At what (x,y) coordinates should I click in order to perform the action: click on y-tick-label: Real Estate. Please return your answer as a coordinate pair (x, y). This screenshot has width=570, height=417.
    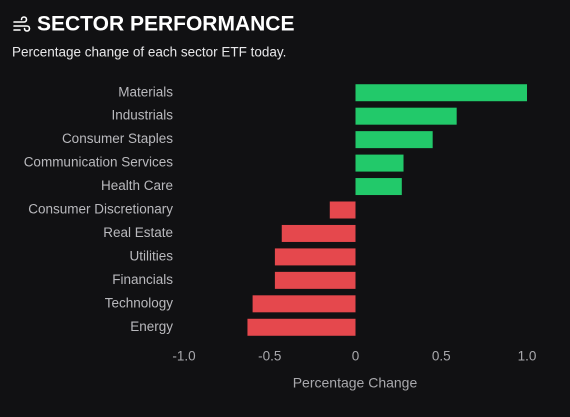
    Looking at the image, I should click on (138, 232).